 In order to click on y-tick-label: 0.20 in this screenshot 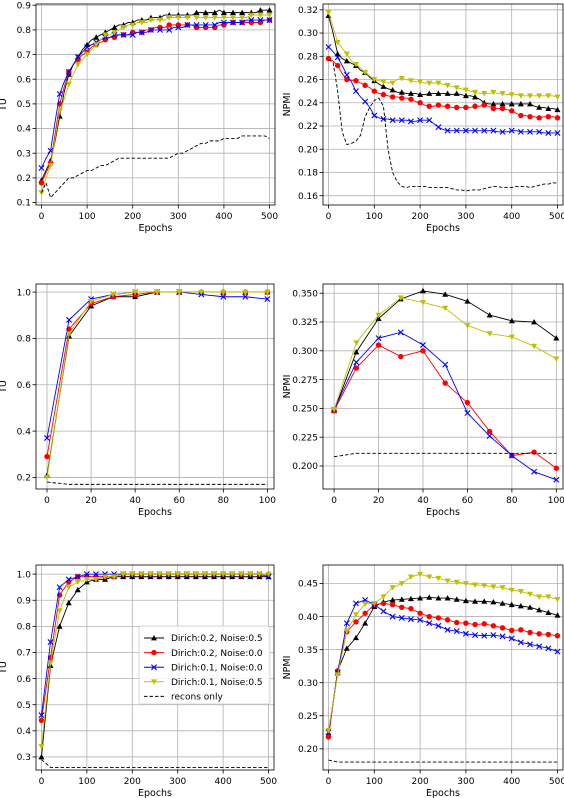, I will do `click(308, 750)`.